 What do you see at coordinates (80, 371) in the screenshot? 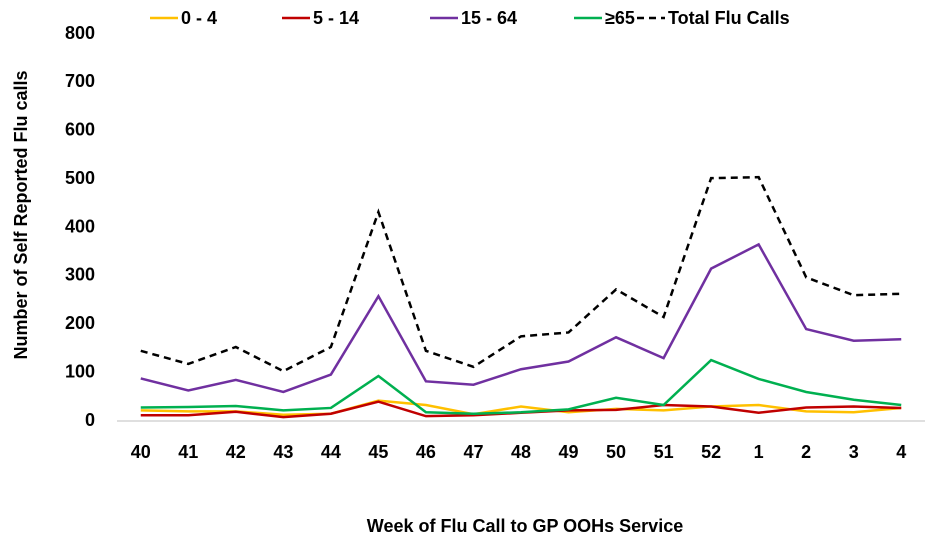
I see `y-tick-label: 100` at bounding box center [80, 371].